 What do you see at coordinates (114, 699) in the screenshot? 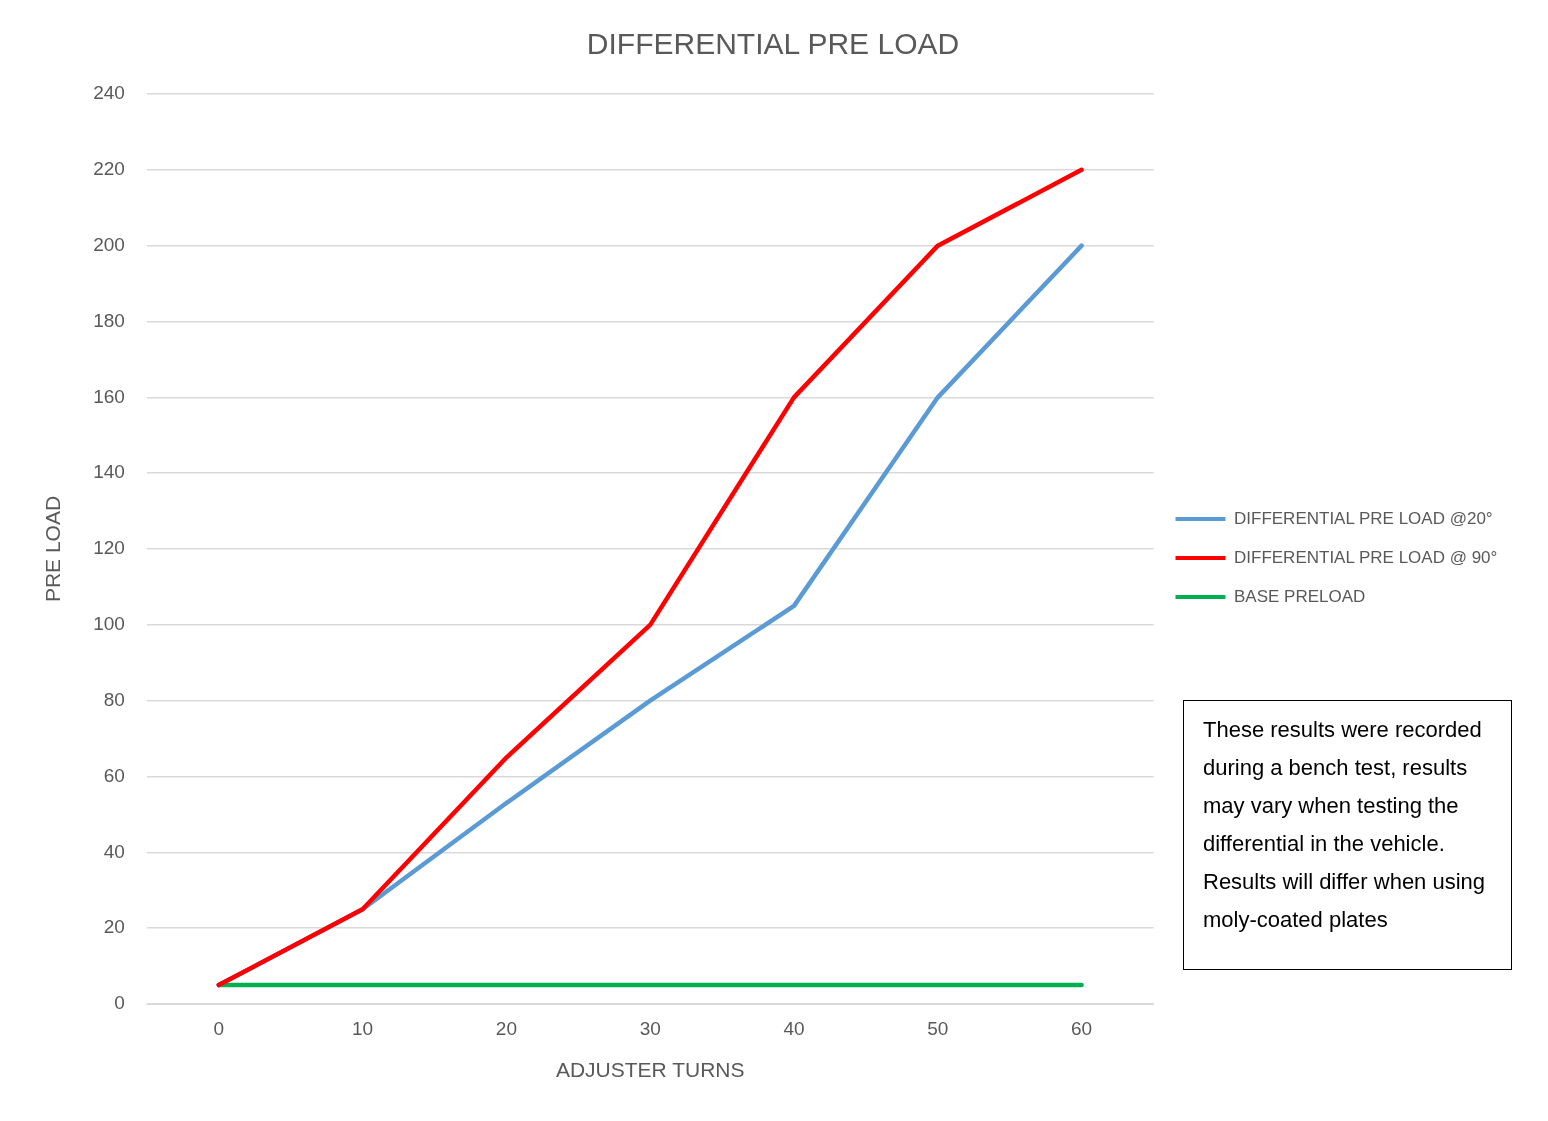
I see `y-tick-label: 80` at bounding box center [114, 699].